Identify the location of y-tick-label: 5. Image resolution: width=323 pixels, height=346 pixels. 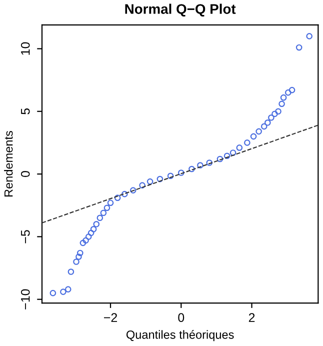
(25, 111).